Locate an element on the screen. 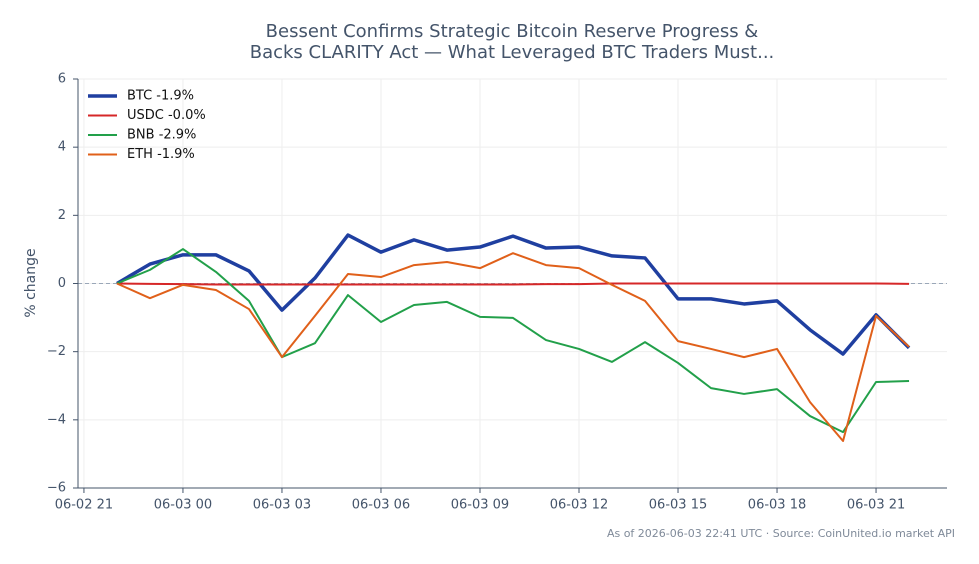 This screenshot has width=979, height=564. y-tick-label: −6 is located at coordinates (56, 488).